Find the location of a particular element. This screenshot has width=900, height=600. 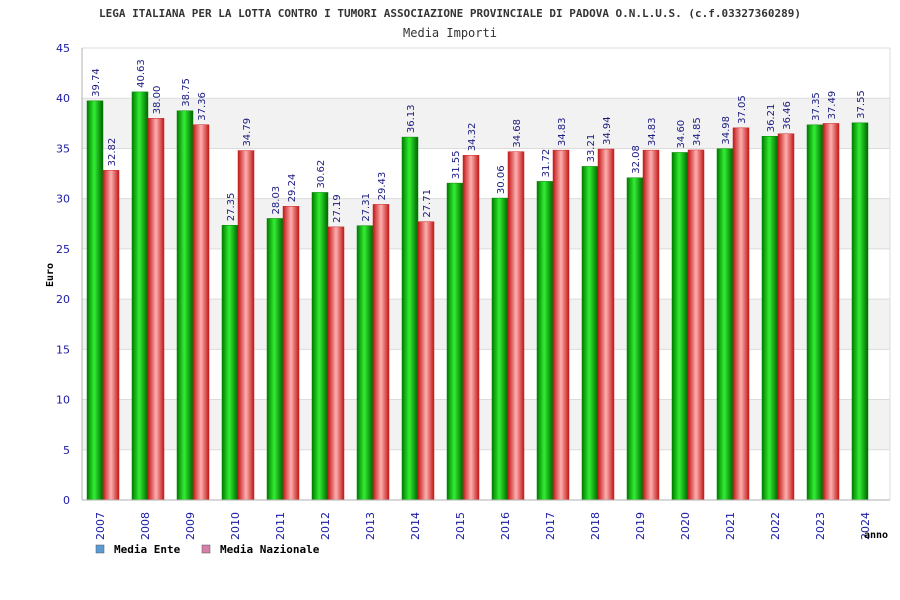

chart-subtitle: Media Importi is located at coordinates (450, 33).